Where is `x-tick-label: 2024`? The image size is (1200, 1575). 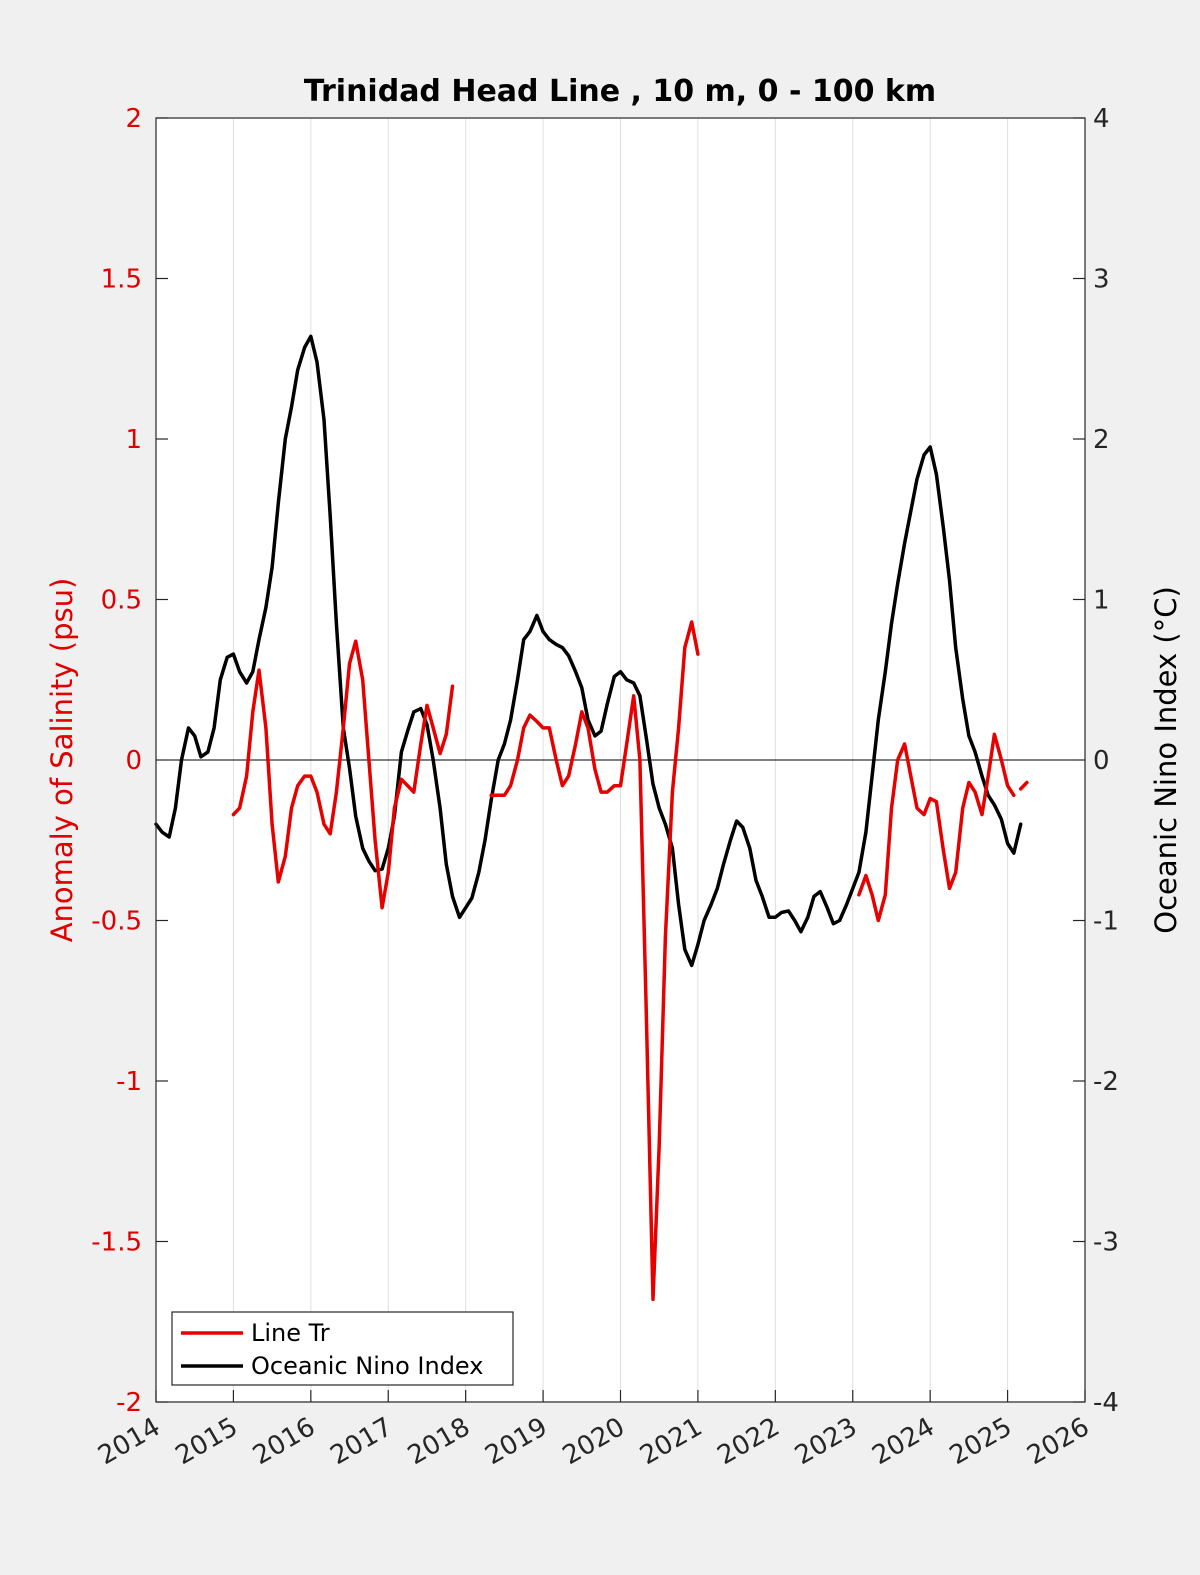
x-tick-label: 2024 is located at coordinates (903, 1441).